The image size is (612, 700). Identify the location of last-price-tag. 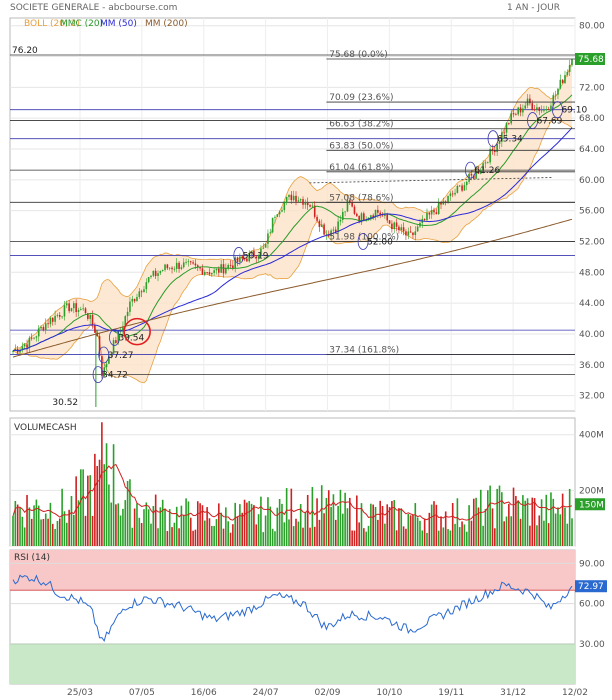
(590, 58).